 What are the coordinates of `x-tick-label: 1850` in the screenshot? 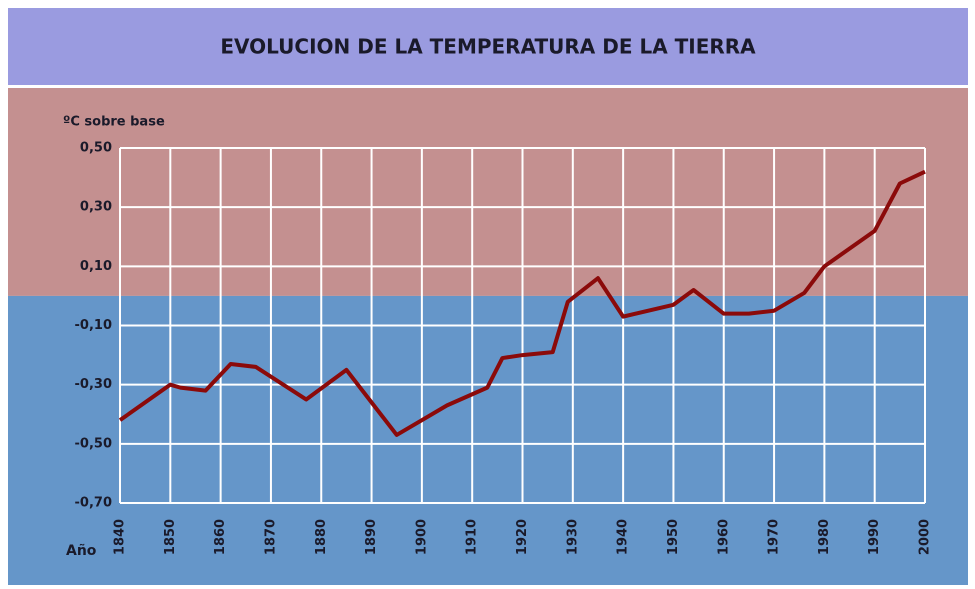 It's located at (170, 537).